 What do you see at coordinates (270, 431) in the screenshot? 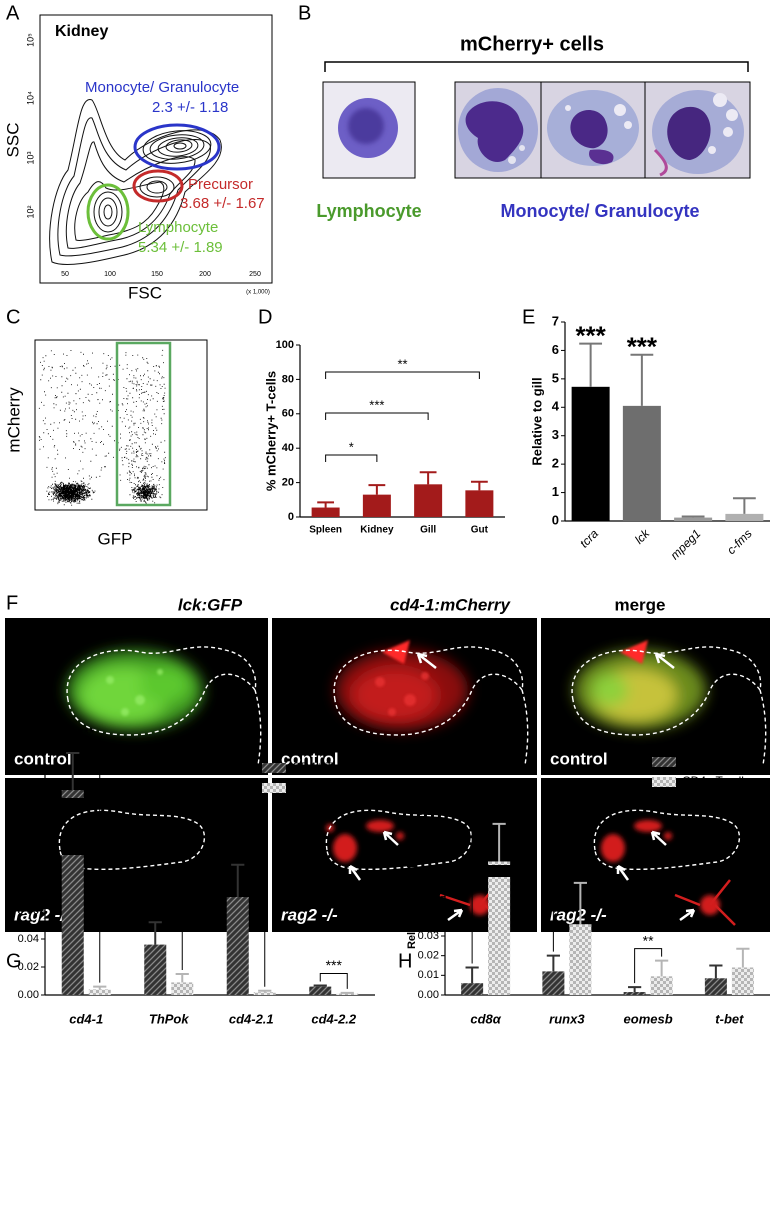
I see `y-axis-label: % mCherry+ T-cells` at bounding box center [270, 431].